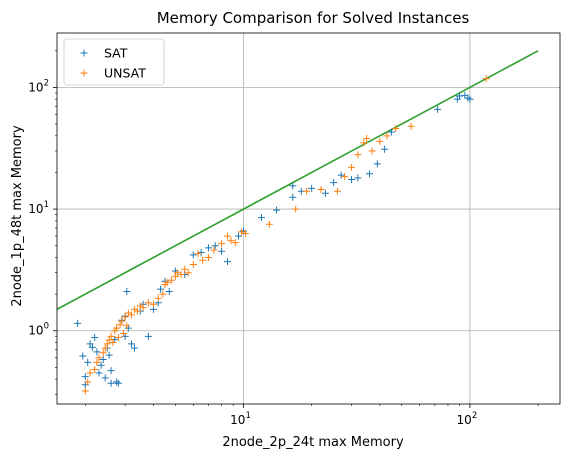  Describe the element at coordinates (17, 216) in the screenshot. I see `y-axis-label: 2node_1p_48t max Memory` at that location.